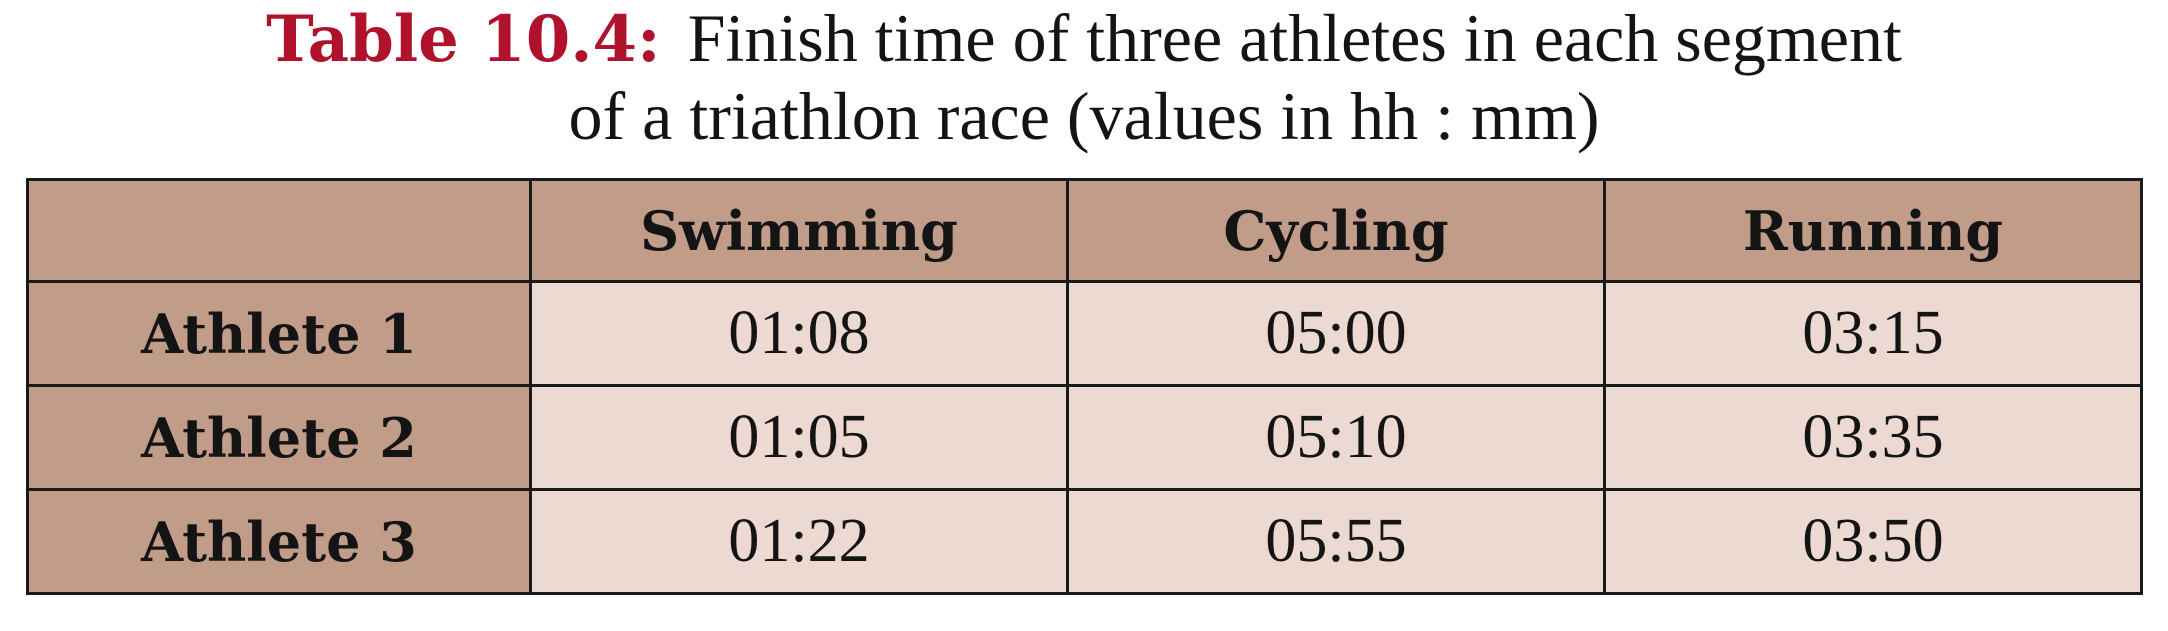 Image resolution: width=2168 pixels, height=631 pixels. Describe the element at coordinates (1873, 230) in the screenshot. I see `column-header-running: Running` at that location.